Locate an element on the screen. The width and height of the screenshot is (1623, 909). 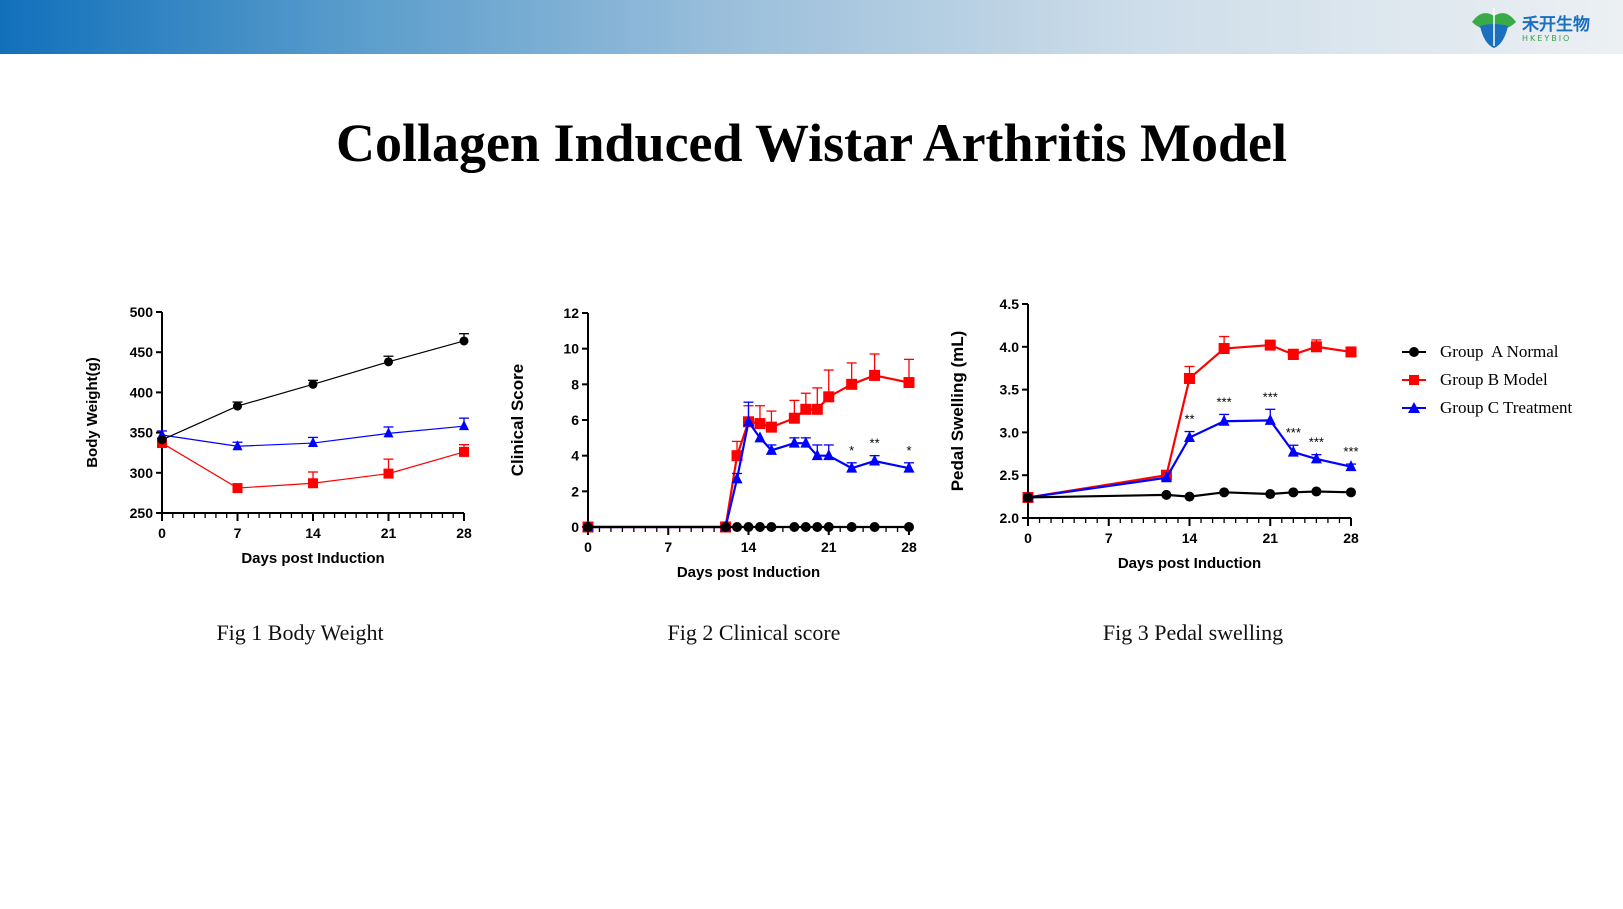
circle-marker-icon is located at coordinates (1414, 352).